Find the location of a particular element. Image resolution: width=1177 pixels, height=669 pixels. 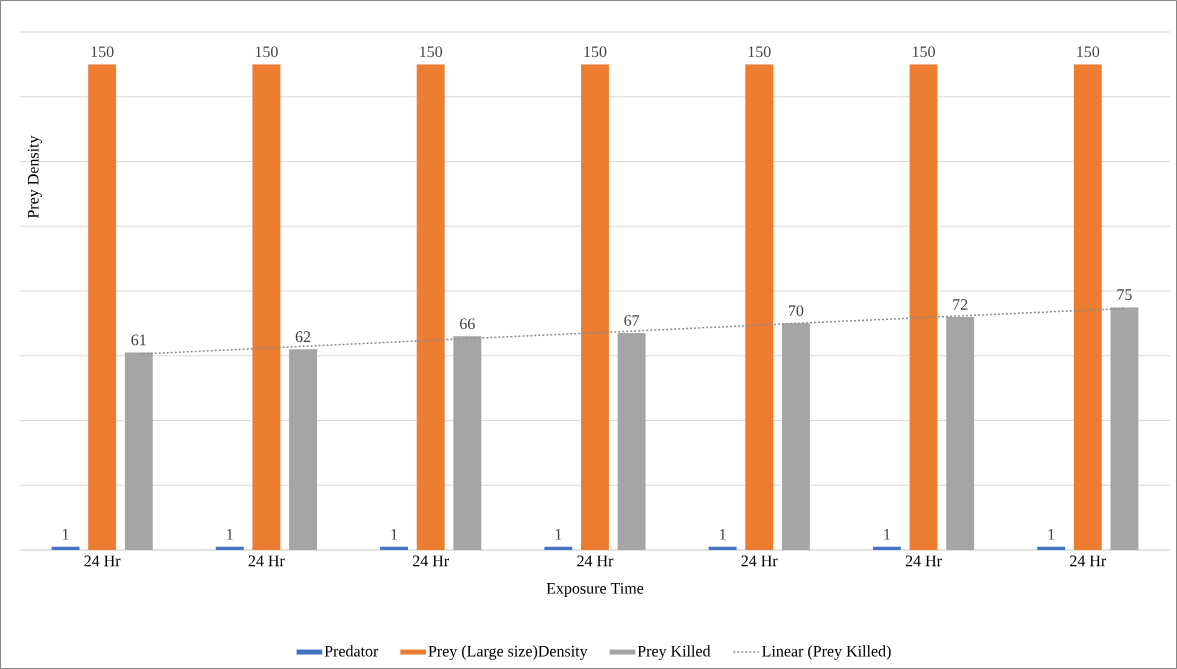

data-label: 62 is located at coordinates (303, 337).